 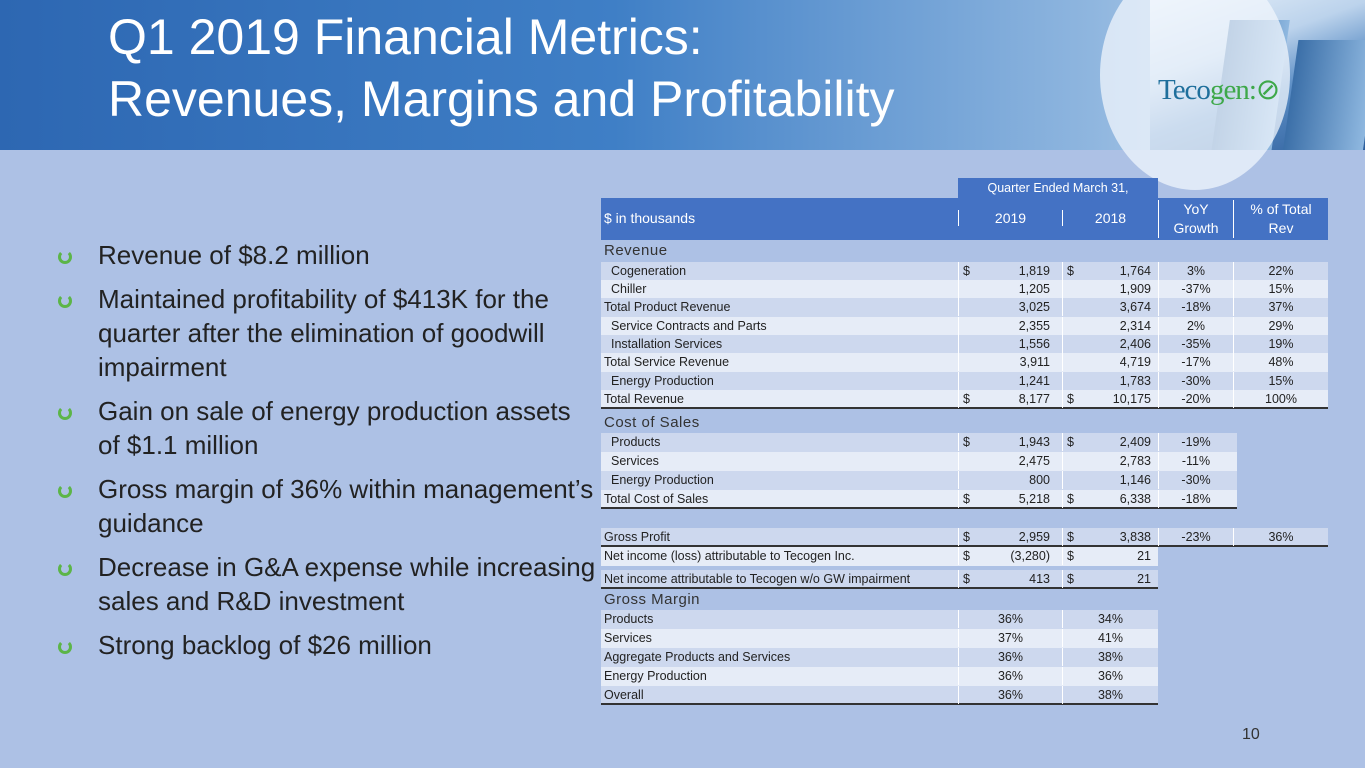 I want to click on value-2019: 1,556, so click(x=1004, y=344).